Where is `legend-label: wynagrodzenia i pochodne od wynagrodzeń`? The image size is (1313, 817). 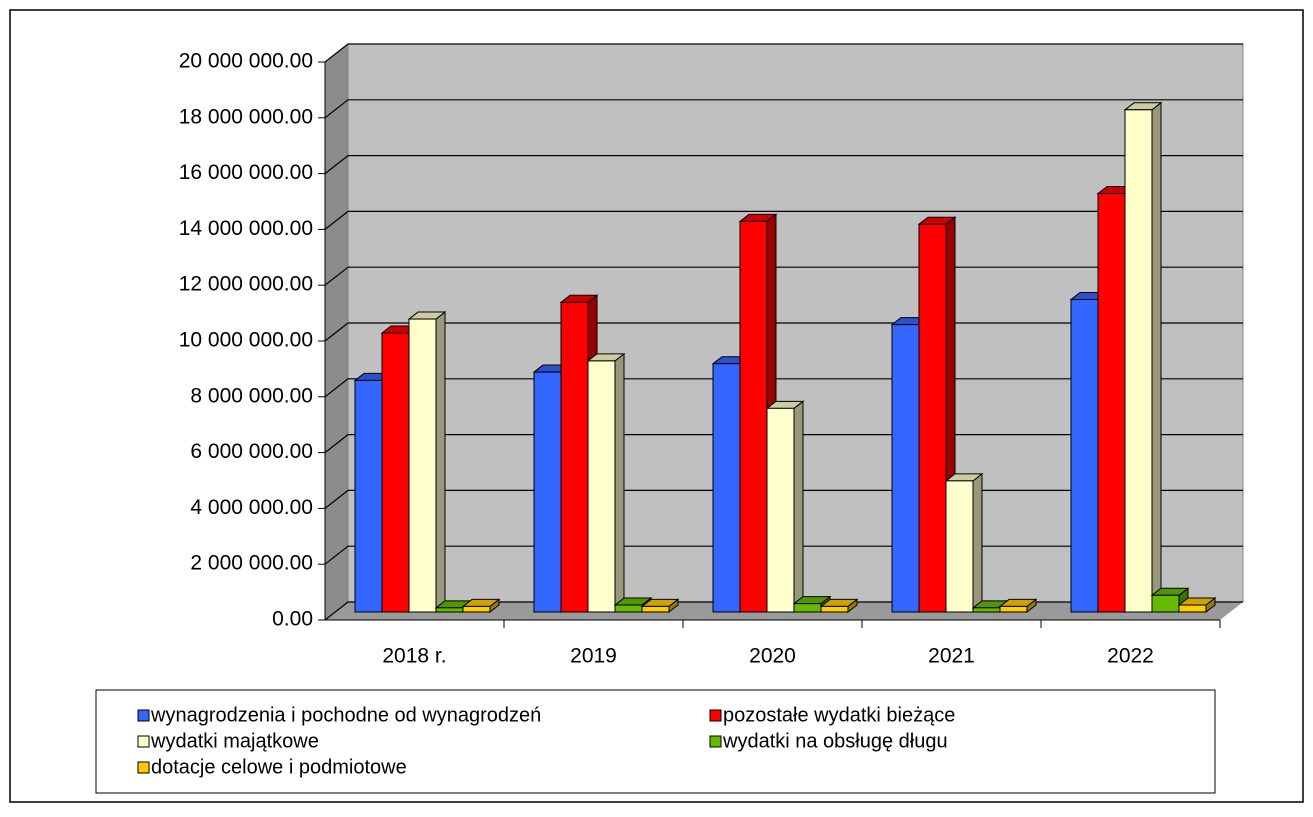
legend-label: wynagrodzenia i pochodne od wynagrodzeń is located at coordinates (345, 715).